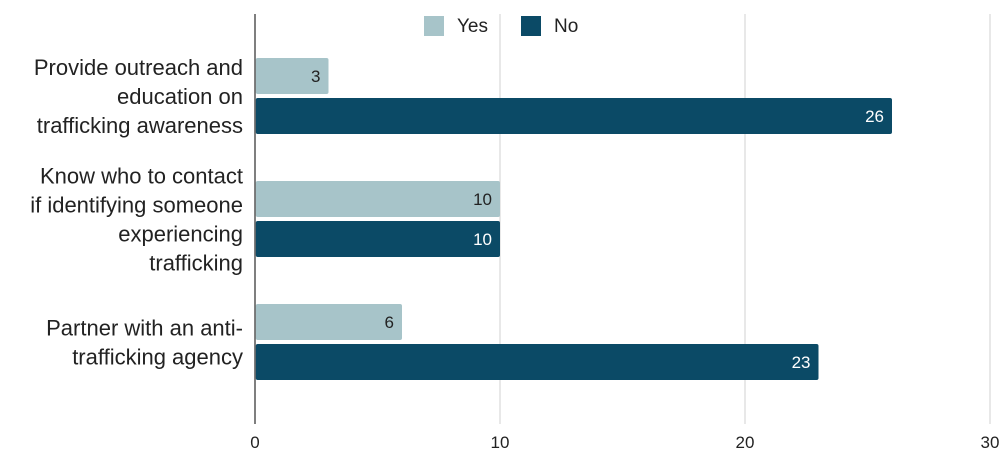 The height and width of the screenshot is (455, 1003). Describe the element at coordinates (196, 263) in the screenshot. I see `category-label: trafficking` at that location.